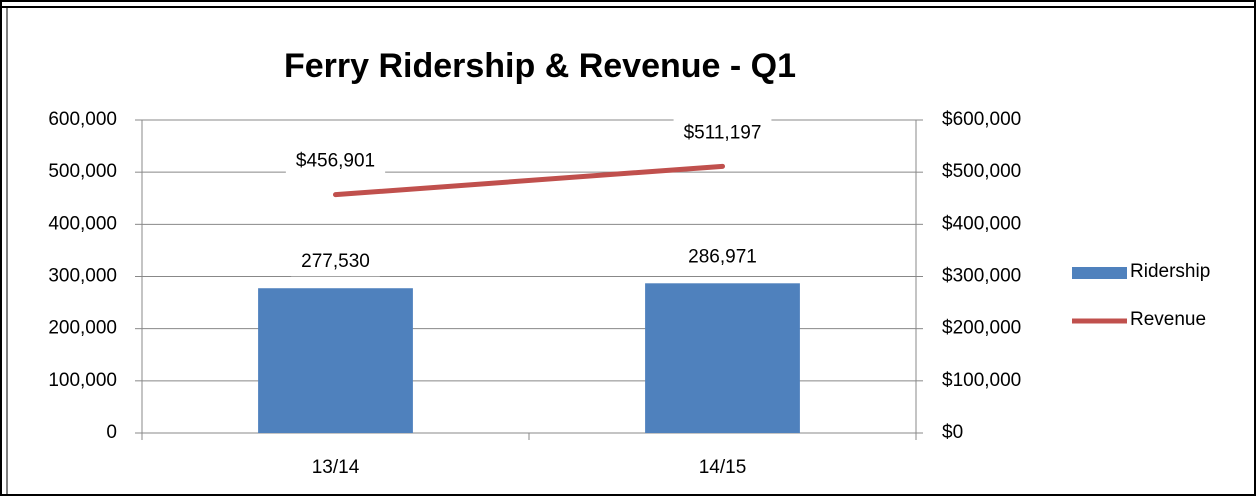 The height and width of the screenshot is (496, 1256). What do you see at coordinates (981, 223) in the screenshot?
I see `y2-tick-label: $400,000` at bounding box center [981, 223].